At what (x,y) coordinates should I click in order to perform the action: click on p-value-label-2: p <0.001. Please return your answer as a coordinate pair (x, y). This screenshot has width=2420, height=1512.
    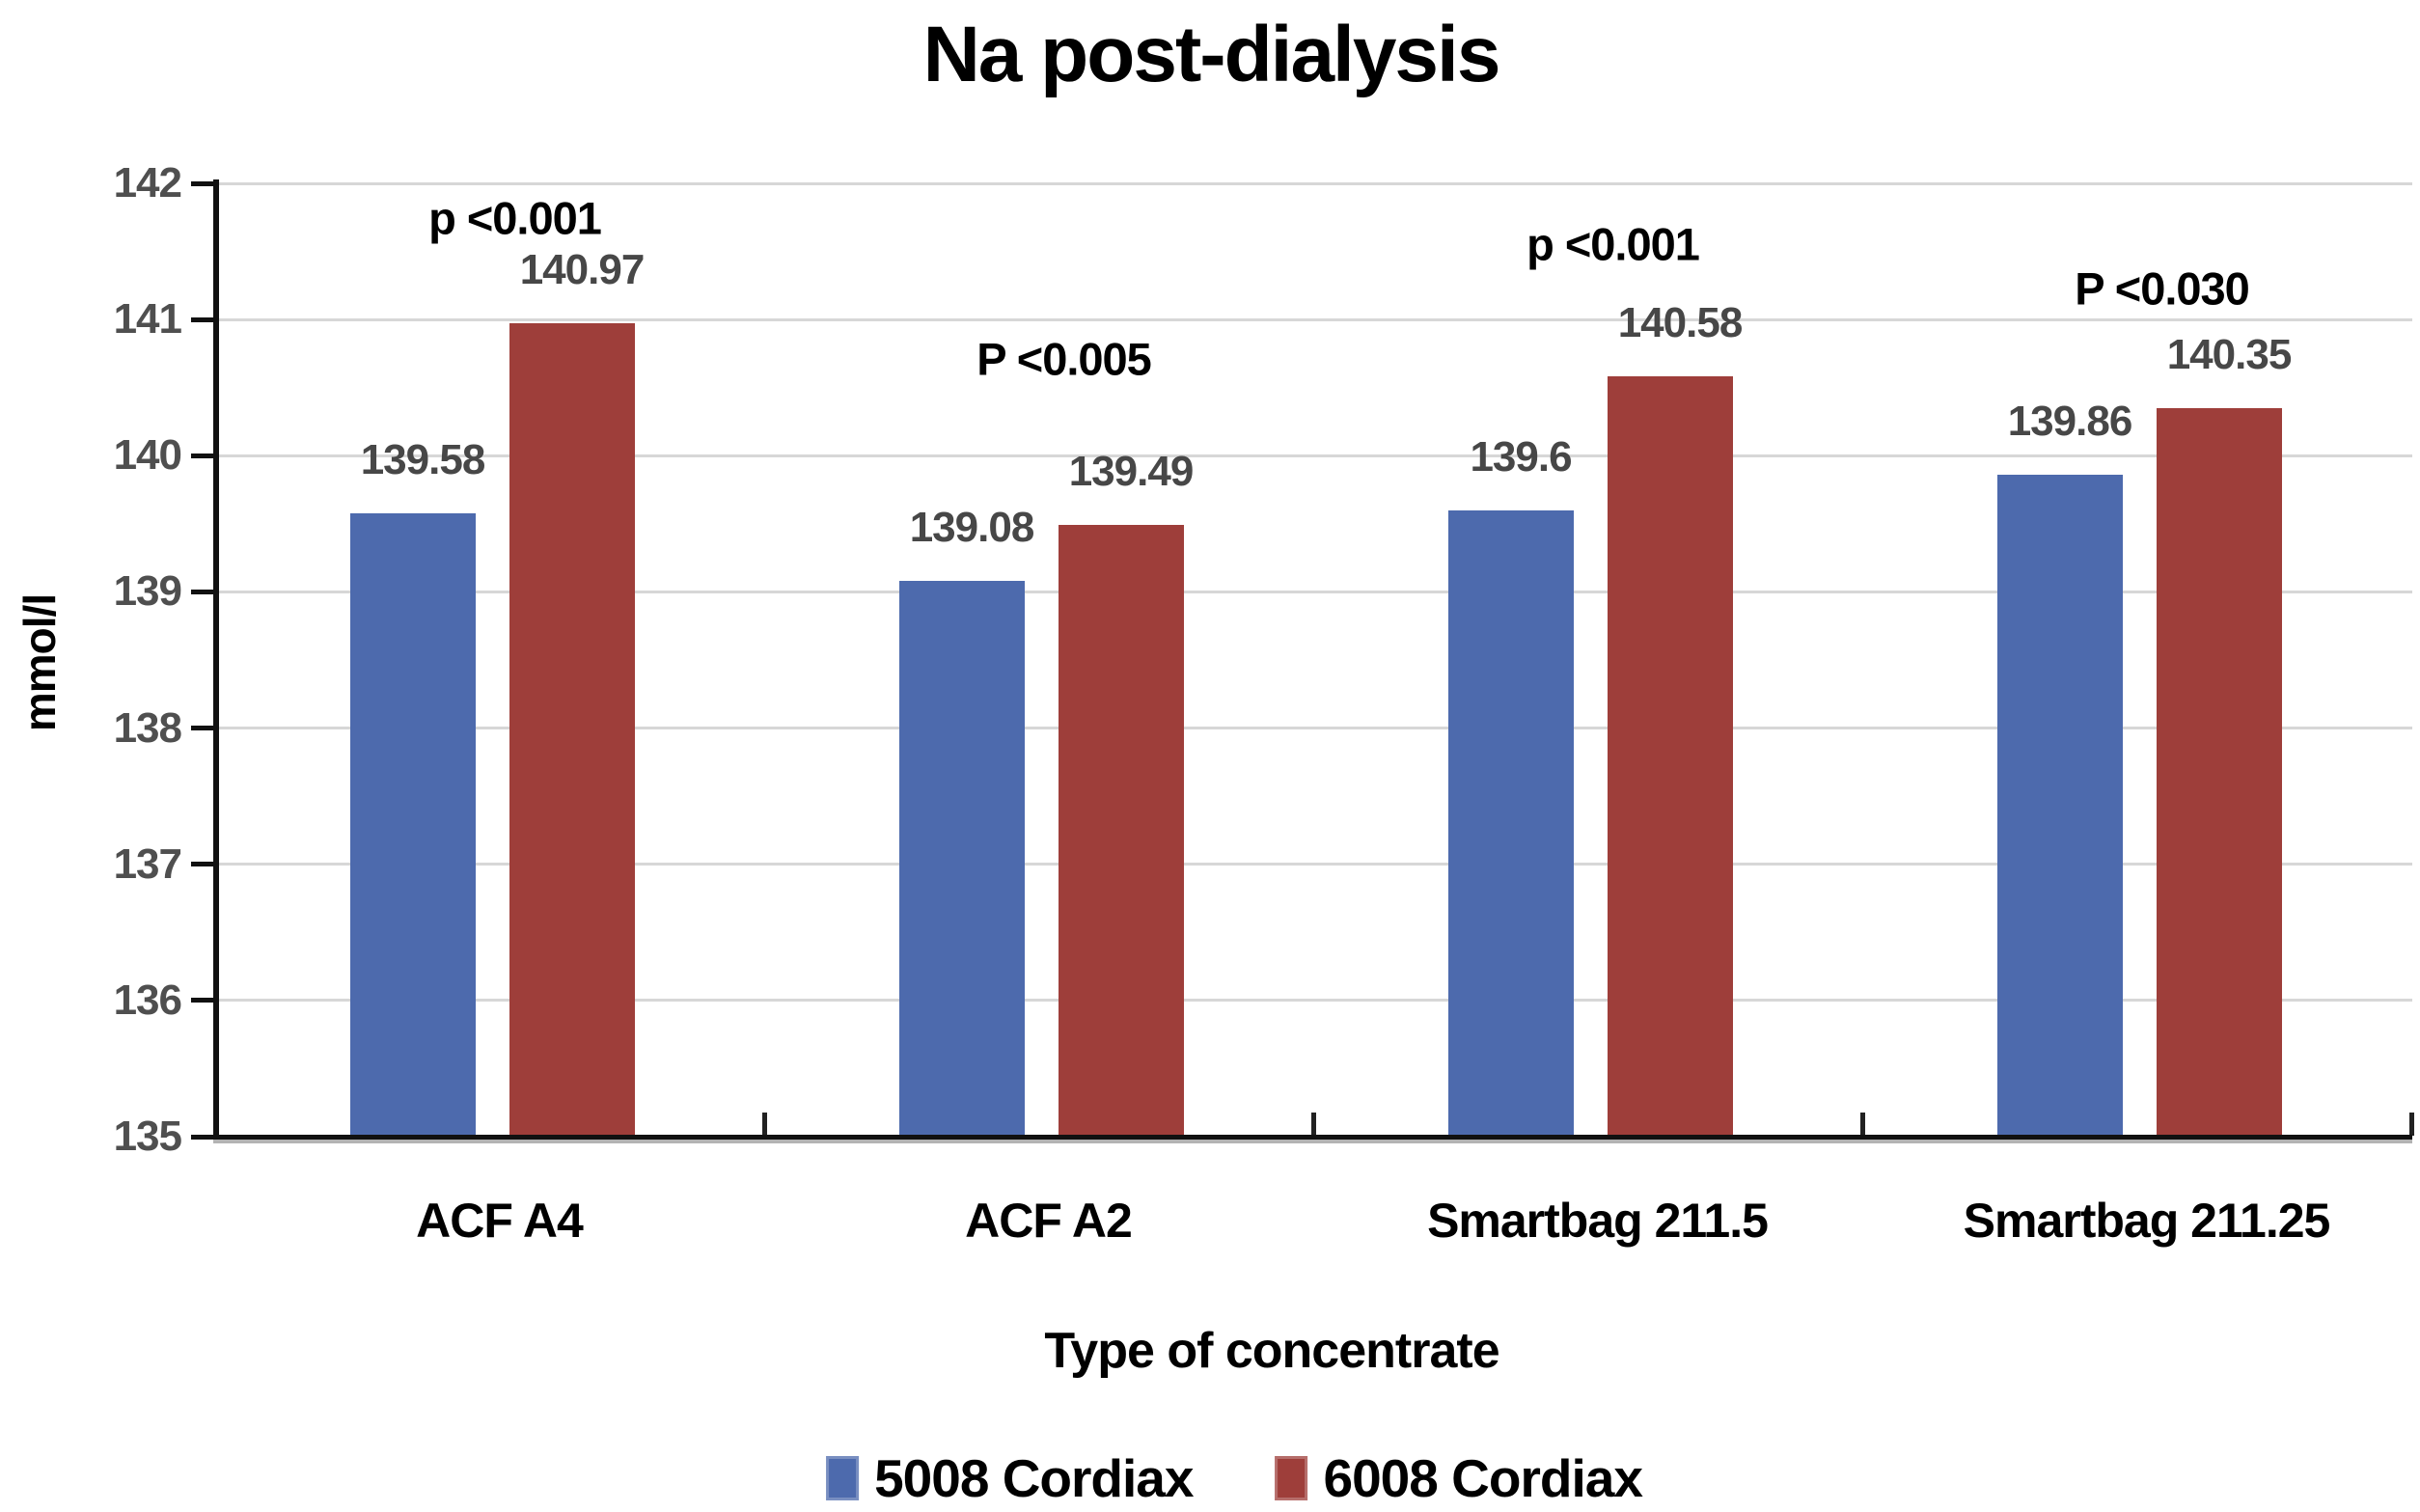
    Looking at the image, I should click on (1613, 244).